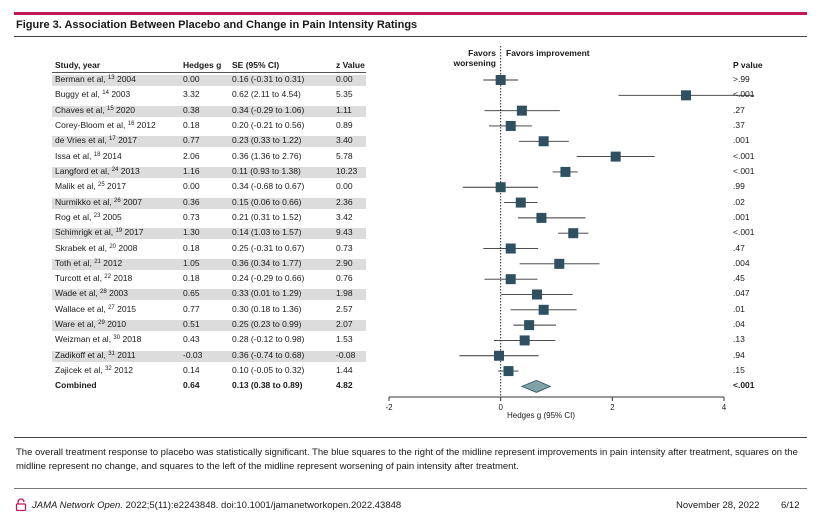  Describe the element at coordinates (741, 140) in the screenshot. I see `p-value: .001` at that location.